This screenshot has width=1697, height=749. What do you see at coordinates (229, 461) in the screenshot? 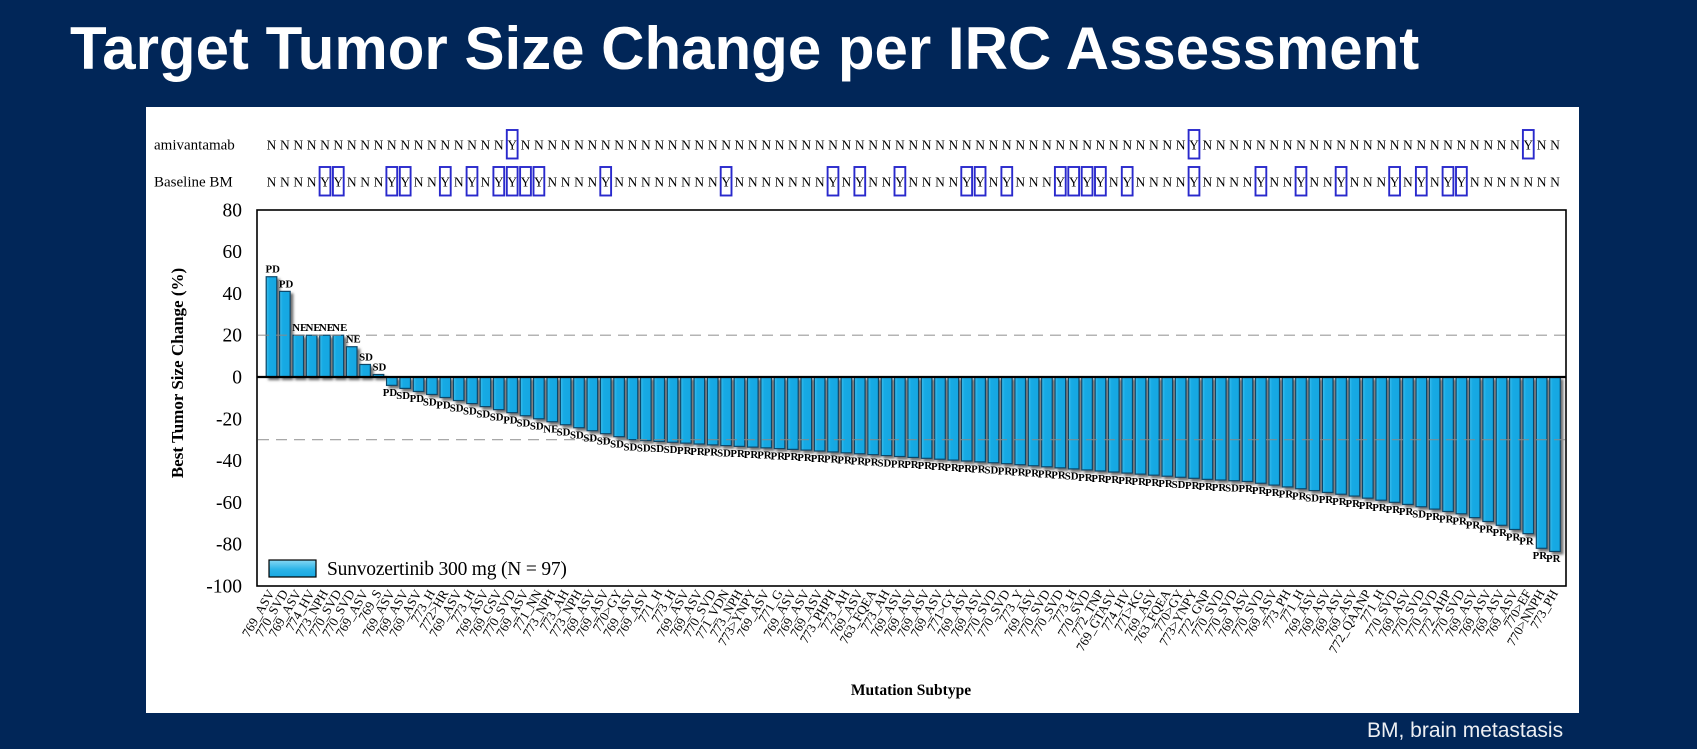
I see `svg-text: -40` at bounding box center [229, 461].